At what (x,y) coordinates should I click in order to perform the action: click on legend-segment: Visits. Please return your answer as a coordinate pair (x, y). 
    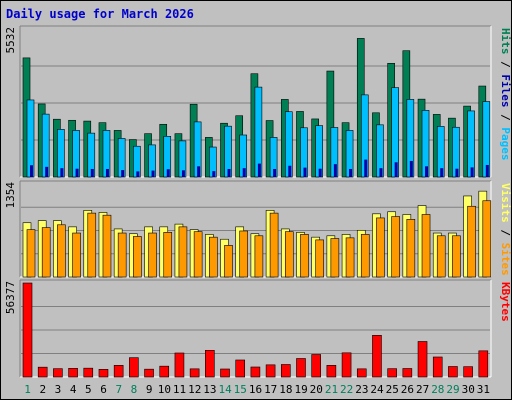
    Looking at the image, I should click on (505, 203).